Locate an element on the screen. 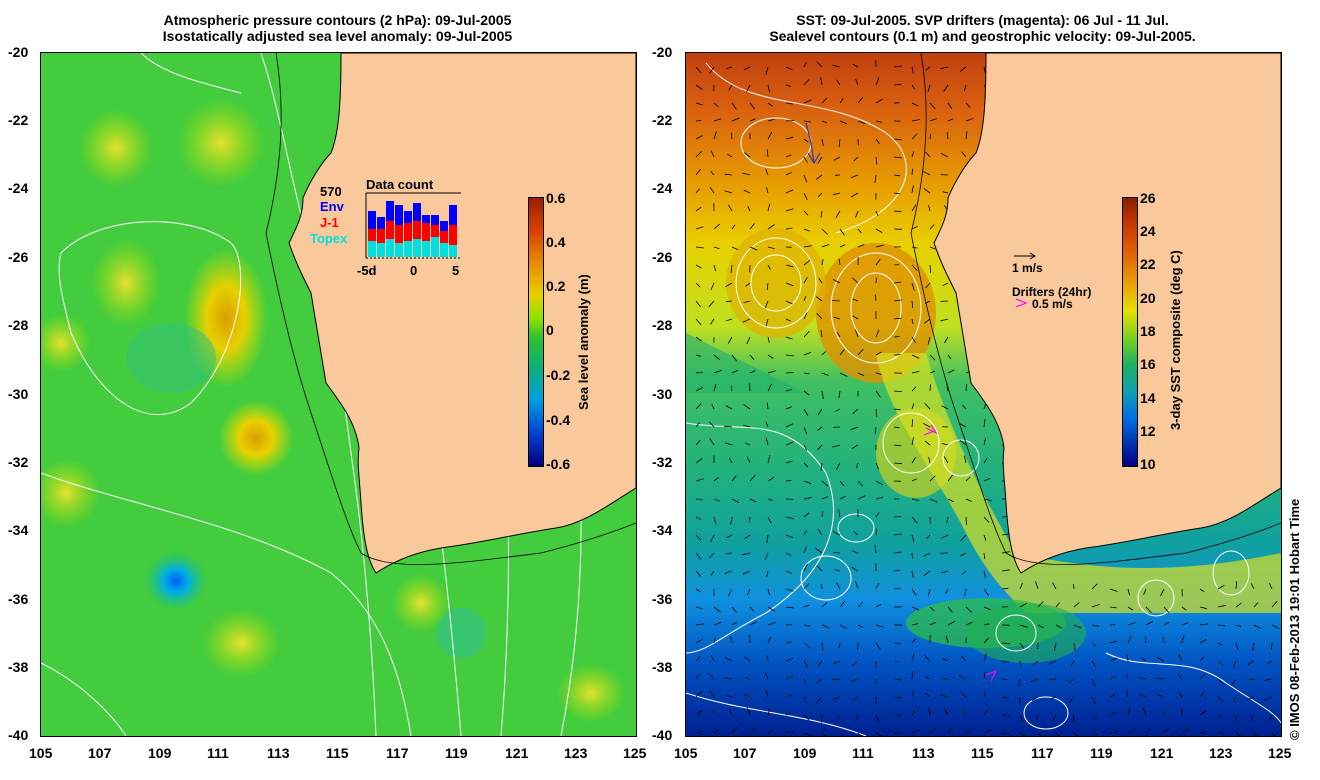  left-colorbar-label: Sea level anomaly (m) is located at coordinates (583, 342).